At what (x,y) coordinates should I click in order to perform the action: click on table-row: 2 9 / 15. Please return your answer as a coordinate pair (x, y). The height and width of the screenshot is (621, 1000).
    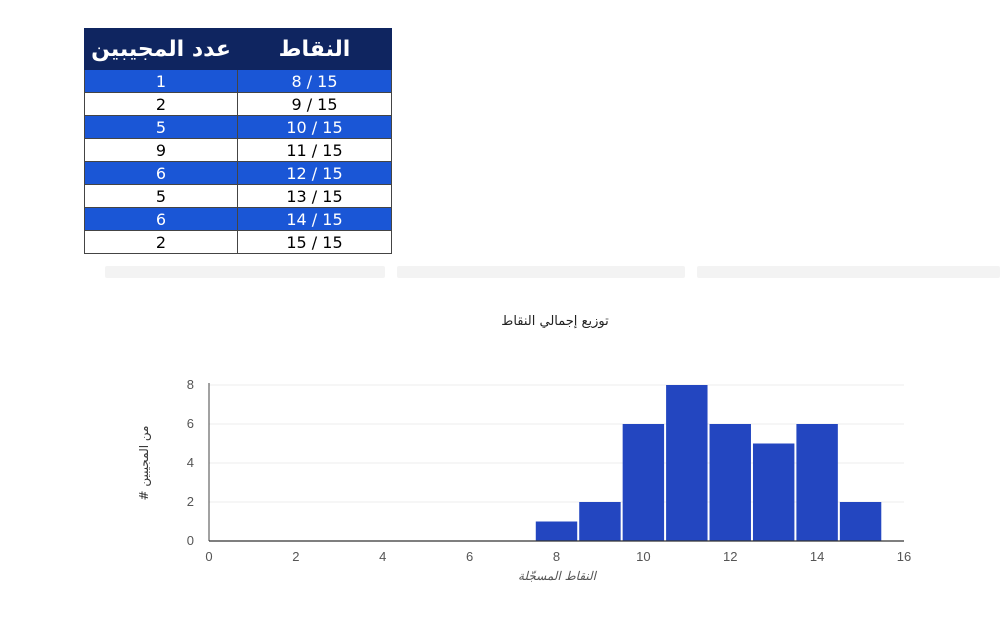
    Looking at the image, I should click on (238, 104).